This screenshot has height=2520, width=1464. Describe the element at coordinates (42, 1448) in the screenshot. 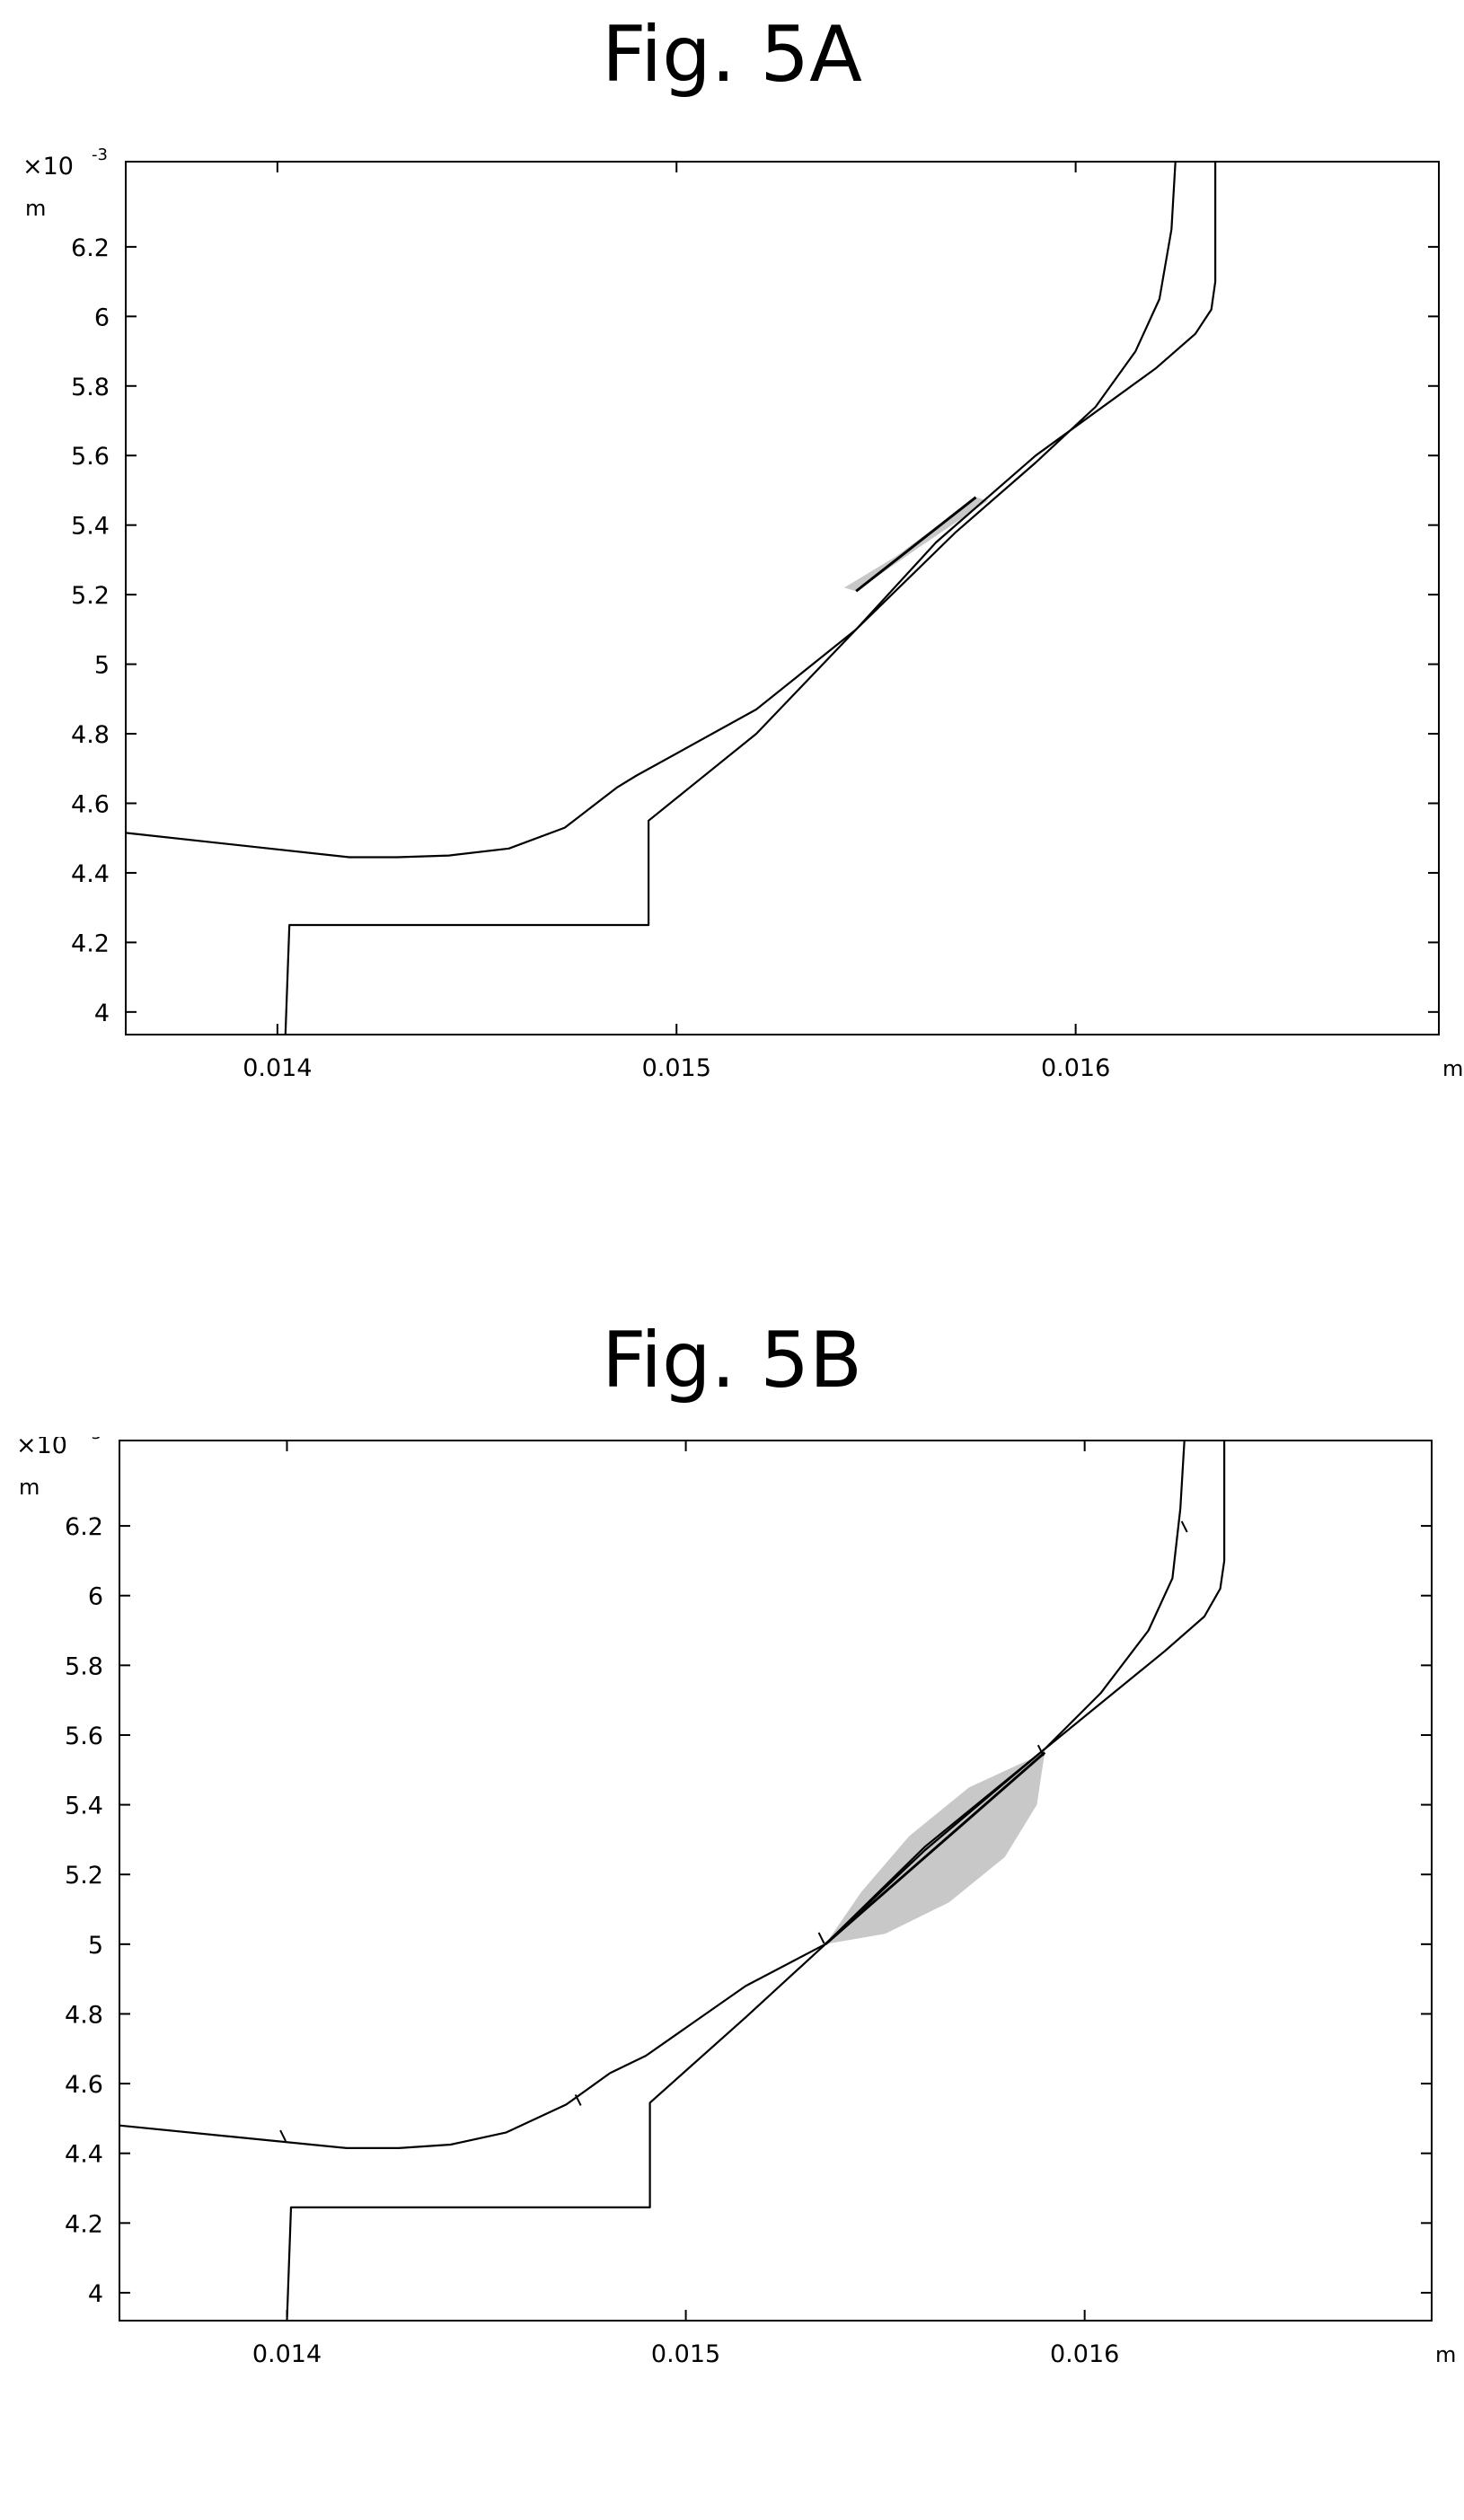

I see `figb-y-multiplier: ×10` at that location.